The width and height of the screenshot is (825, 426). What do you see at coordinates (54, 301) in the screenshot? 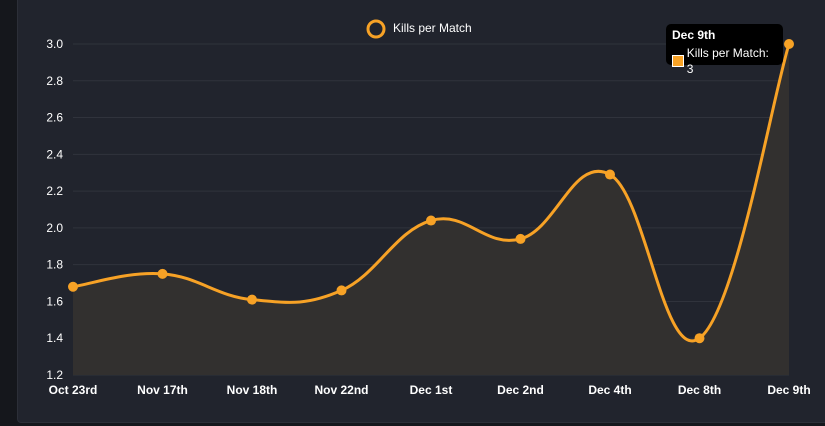
I see `y-tick-label: 1.6` at bounding box center [54, 301].